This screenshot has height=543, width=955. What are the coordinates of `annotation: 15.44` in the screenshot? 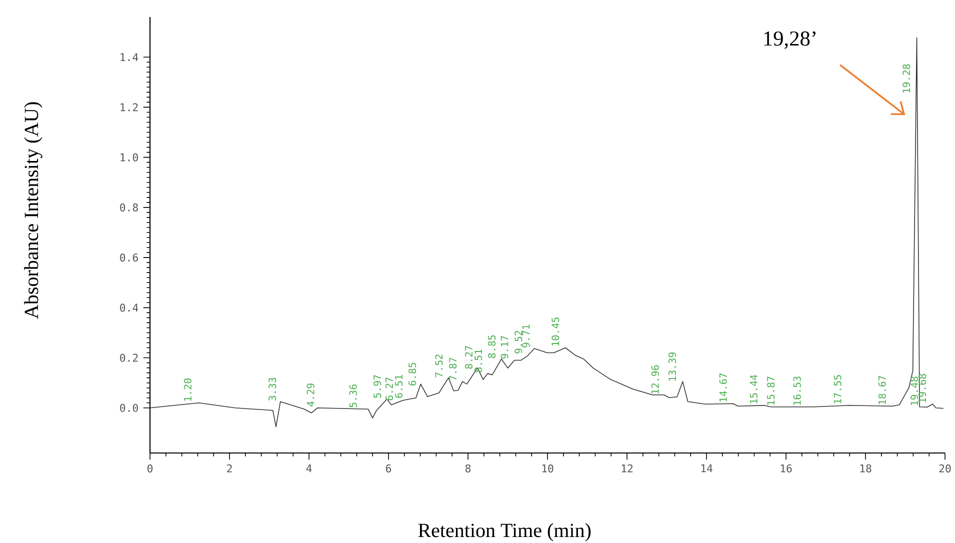 It's located at (754, 389).